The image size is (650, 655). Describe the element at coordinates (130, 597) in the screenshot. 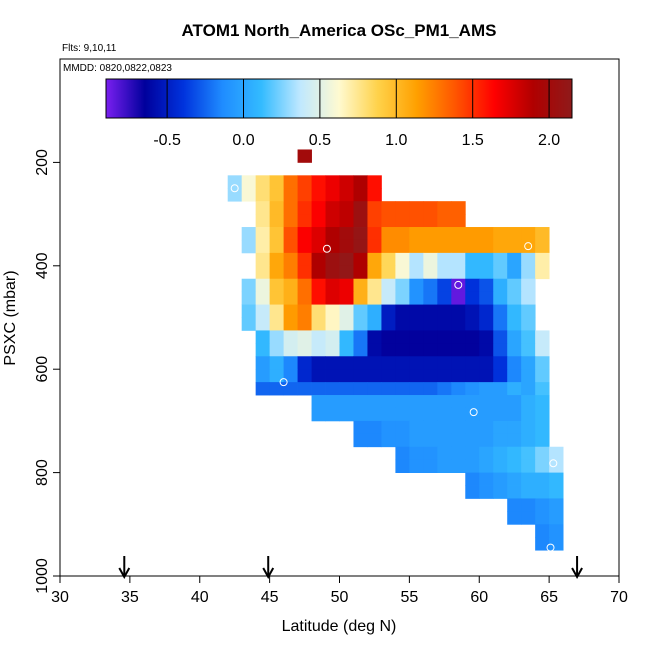

I see `x-tick-label: 35` at that location.